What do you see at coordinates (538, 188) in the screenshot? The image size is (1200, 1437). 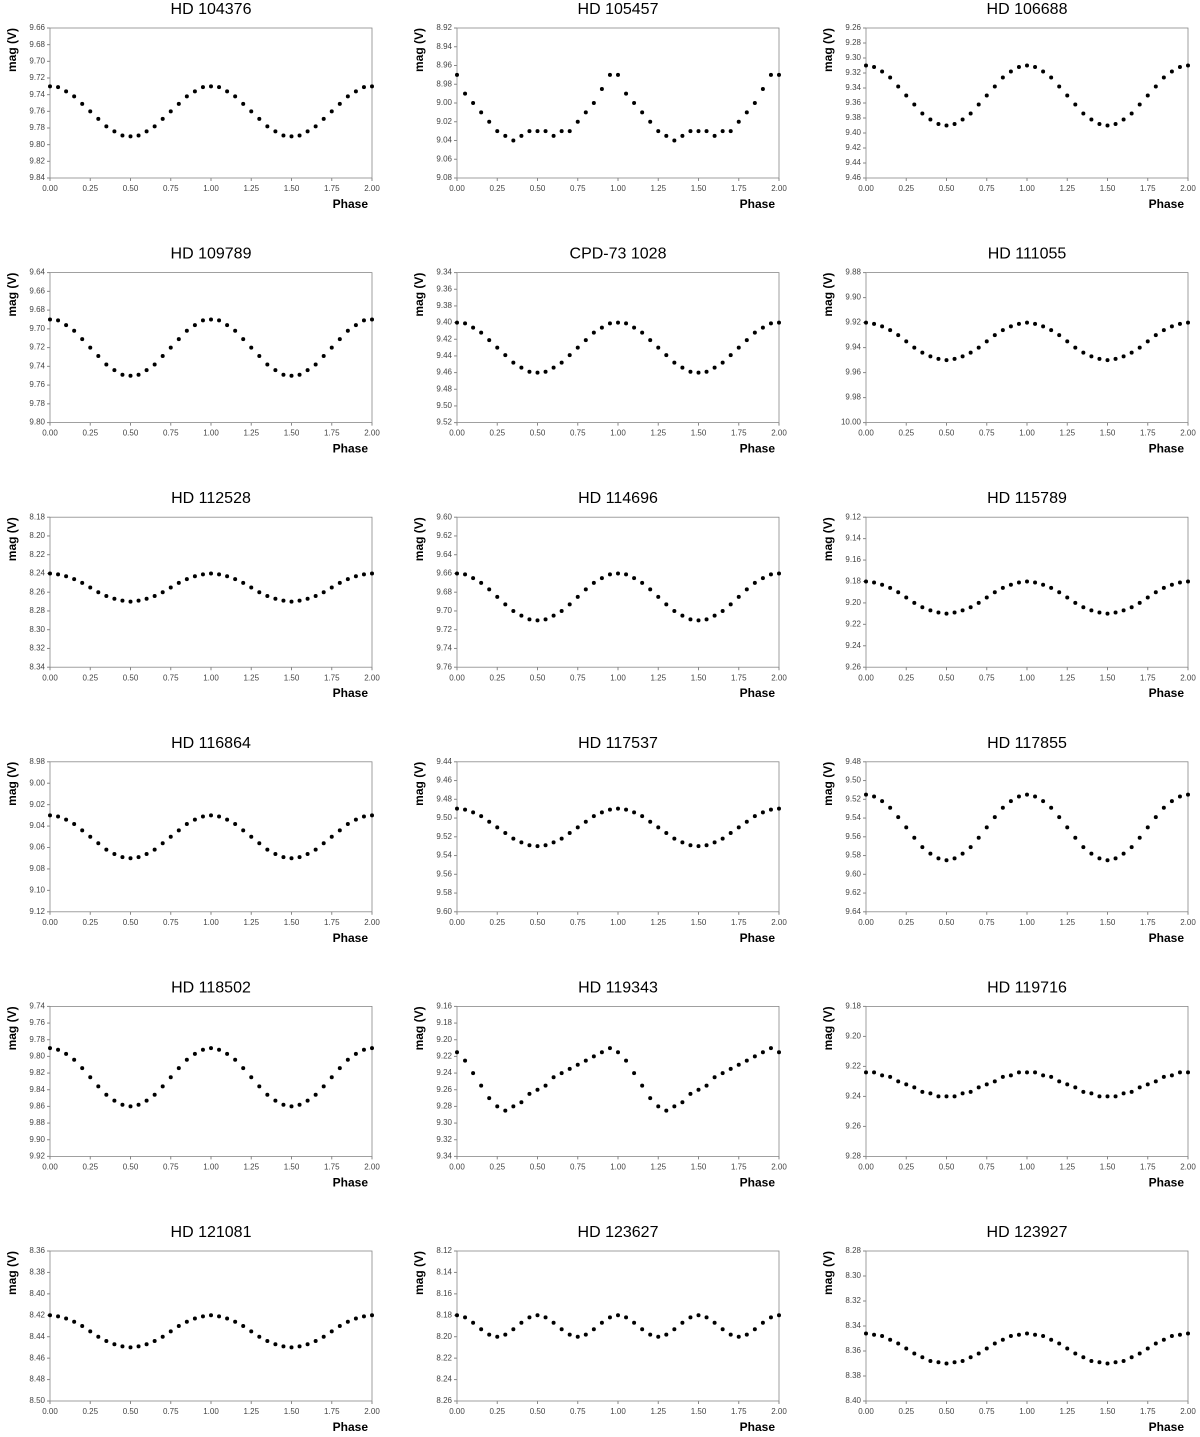 I see `x-tick-label: 0.50` at bounding box center [538, 188].